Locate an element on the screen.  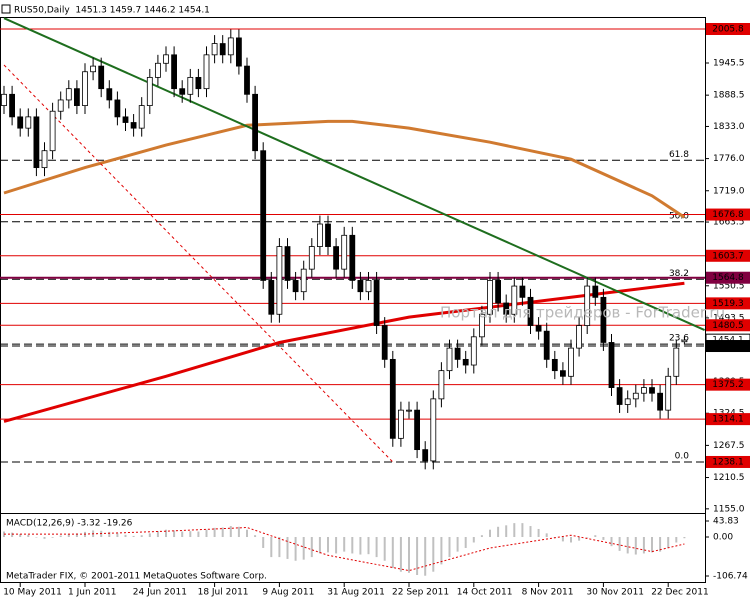
y-tick-label: 1776.0 is located at coordinates (729, 159).